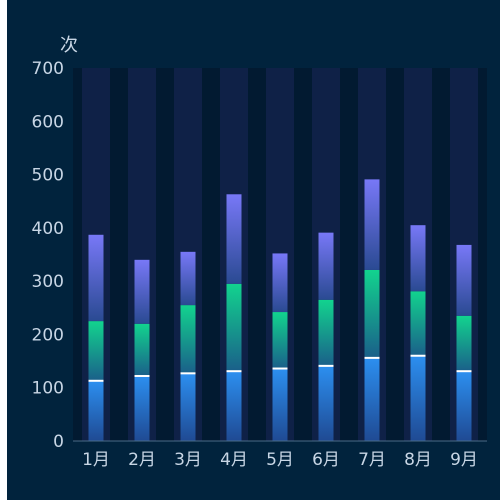 The height and width of the screenshot is (500, 500). I want to click on x-tick-label: 2月, so click(142, 460).